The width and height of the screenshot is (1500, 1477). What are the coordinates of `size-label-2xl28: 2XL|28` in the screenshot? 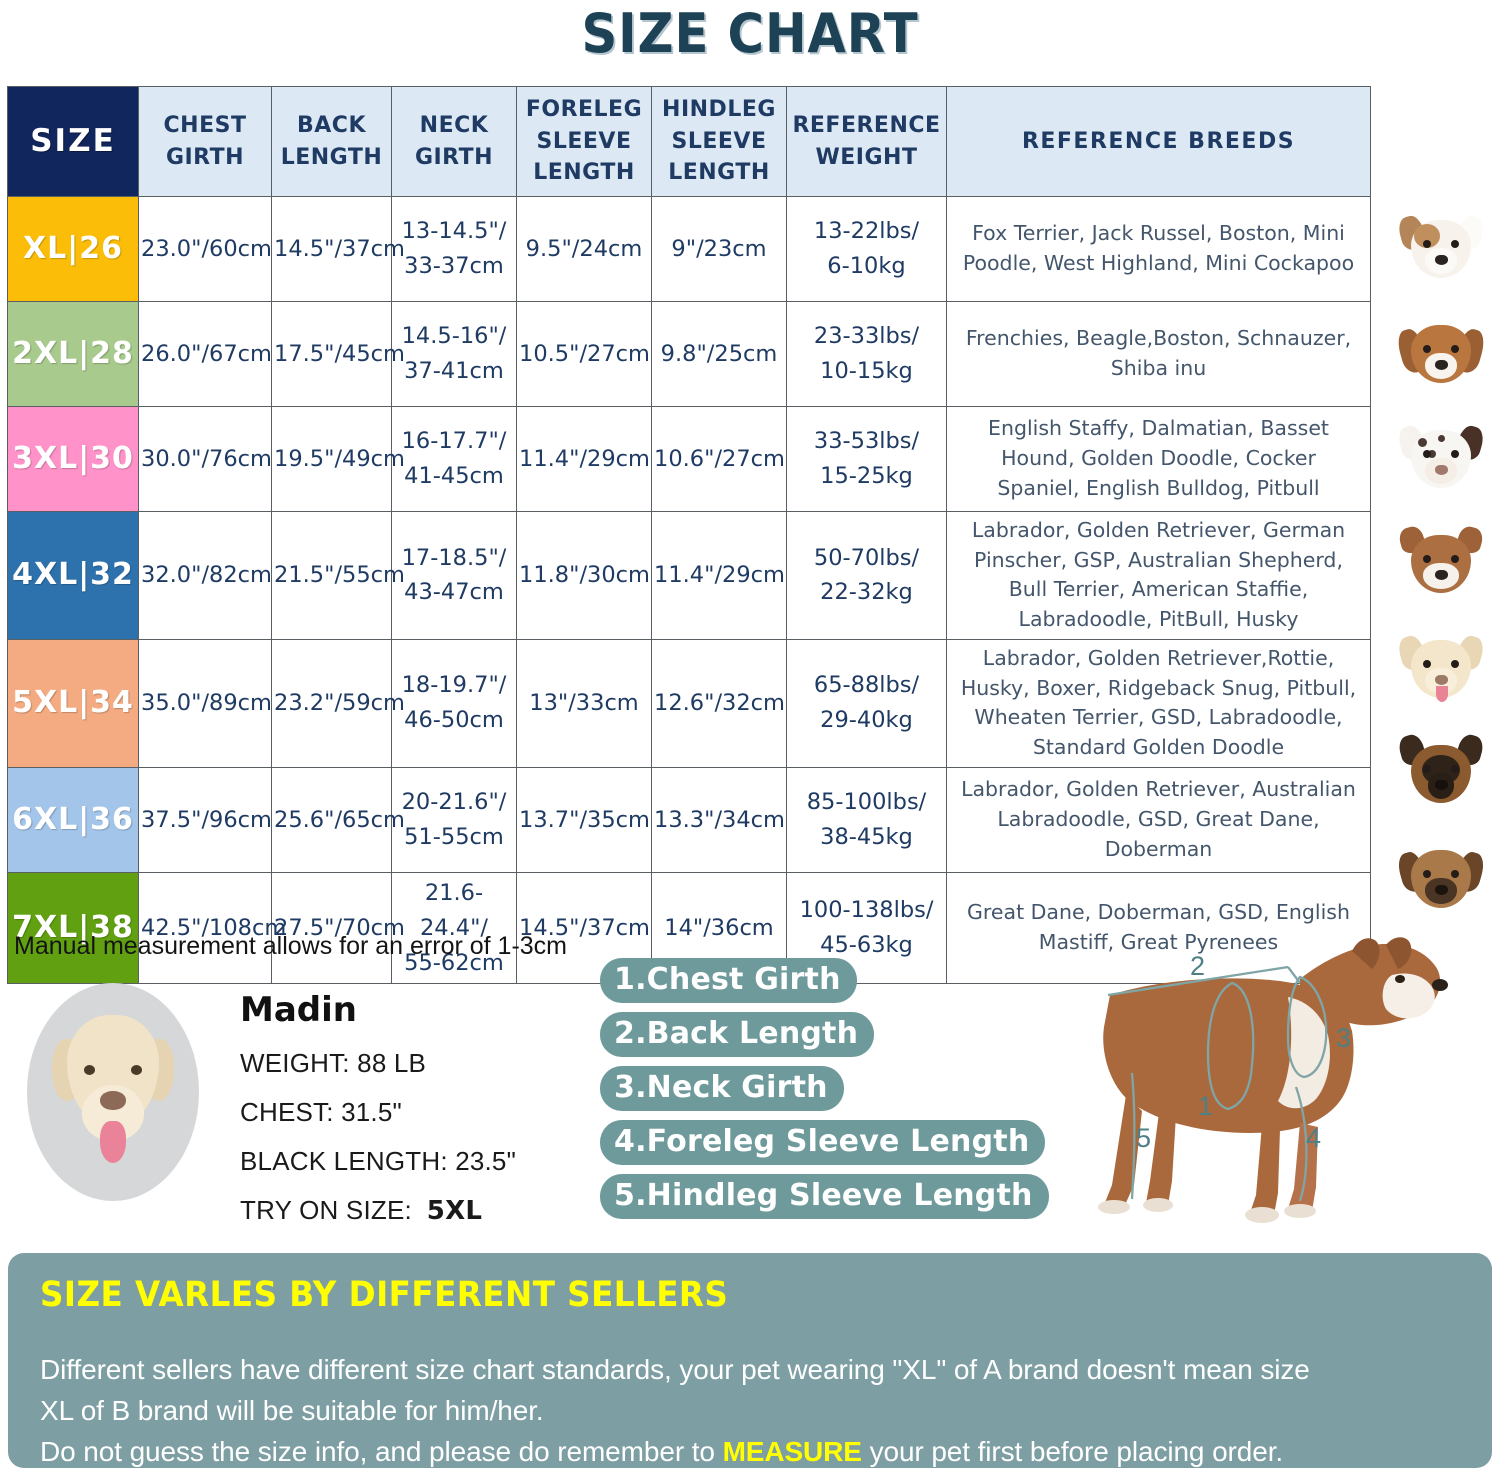 It's located at (73, 354).